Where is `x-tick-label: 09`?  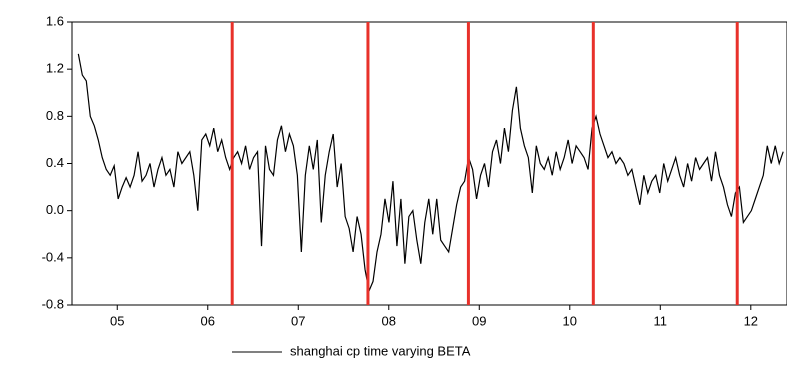 x-tick-label: 09 is located at coordinates (479, 320).